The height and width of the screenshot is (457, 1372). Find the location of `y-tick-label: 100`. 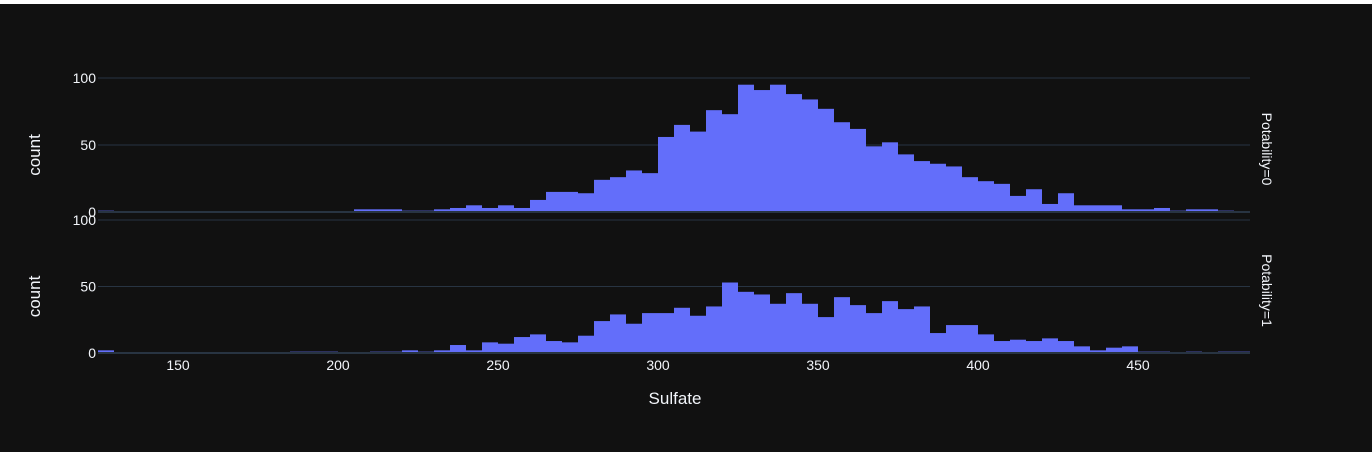

y-tick-label: 100 is located at coordinates (85, 220).